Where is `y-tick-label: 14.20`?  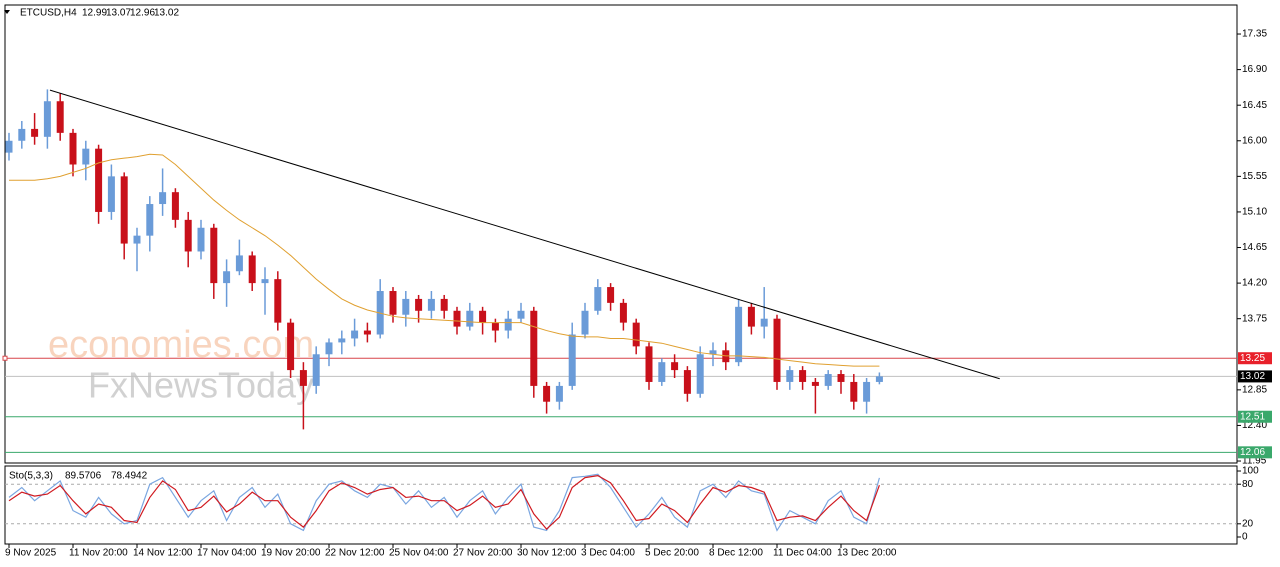 y-tick-label: 14.20 is located at coordinates (1254, 283).